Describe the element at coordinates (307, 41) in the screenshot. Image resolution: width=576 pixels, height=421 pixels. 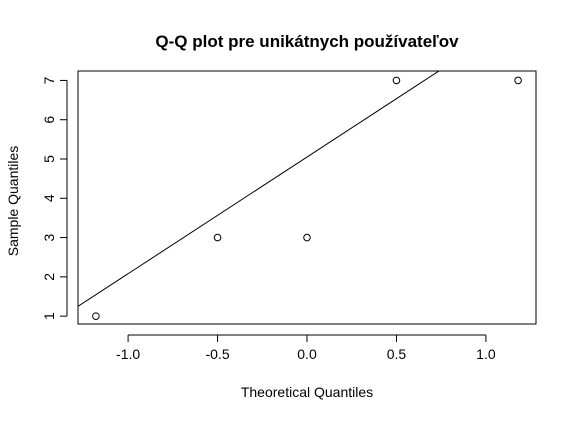
I see `chart-title: Q-Q plot pre unikátnych používateľov` at that location.